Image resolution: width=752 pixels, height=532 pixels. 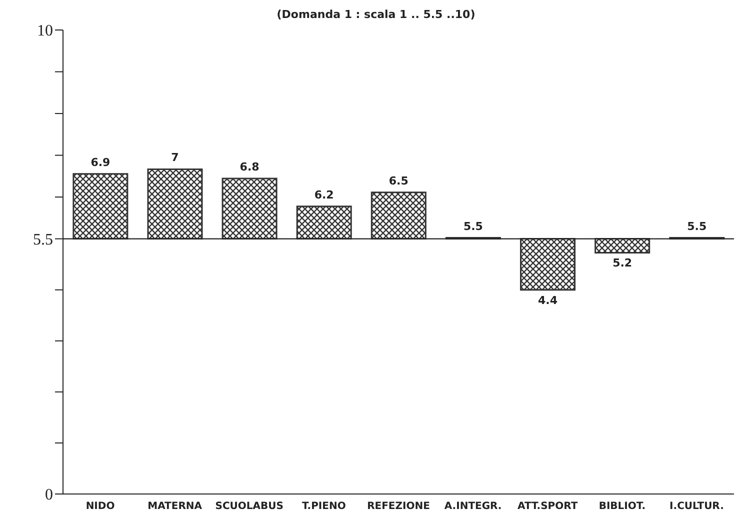 What do you see at coordinates (45, 31) in the screenshot?
I see `y-tick-label: 10` at bounding box center [45, 31].